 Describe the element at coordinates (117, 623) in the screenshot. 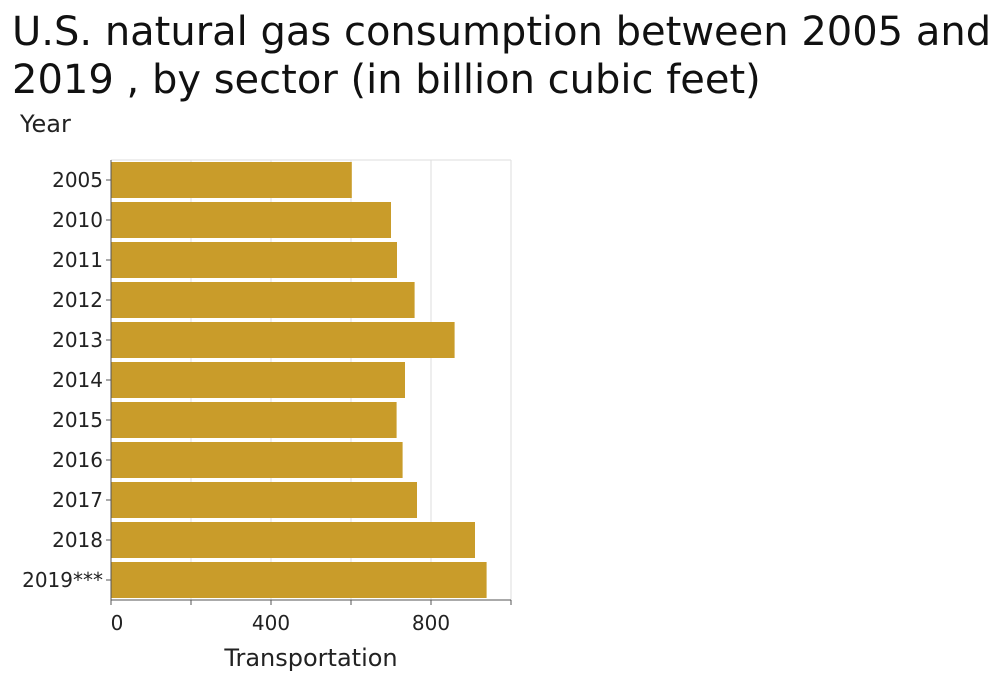

I see `x-tick-label: 0` at that location.